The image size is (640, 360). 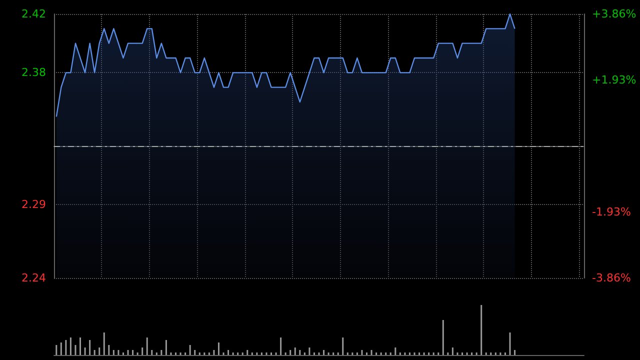 What do you see at coordinates (614, 80) in the screenshot?
I see `y2-tick-label: +1.93%` at bounding box center [614, 80].